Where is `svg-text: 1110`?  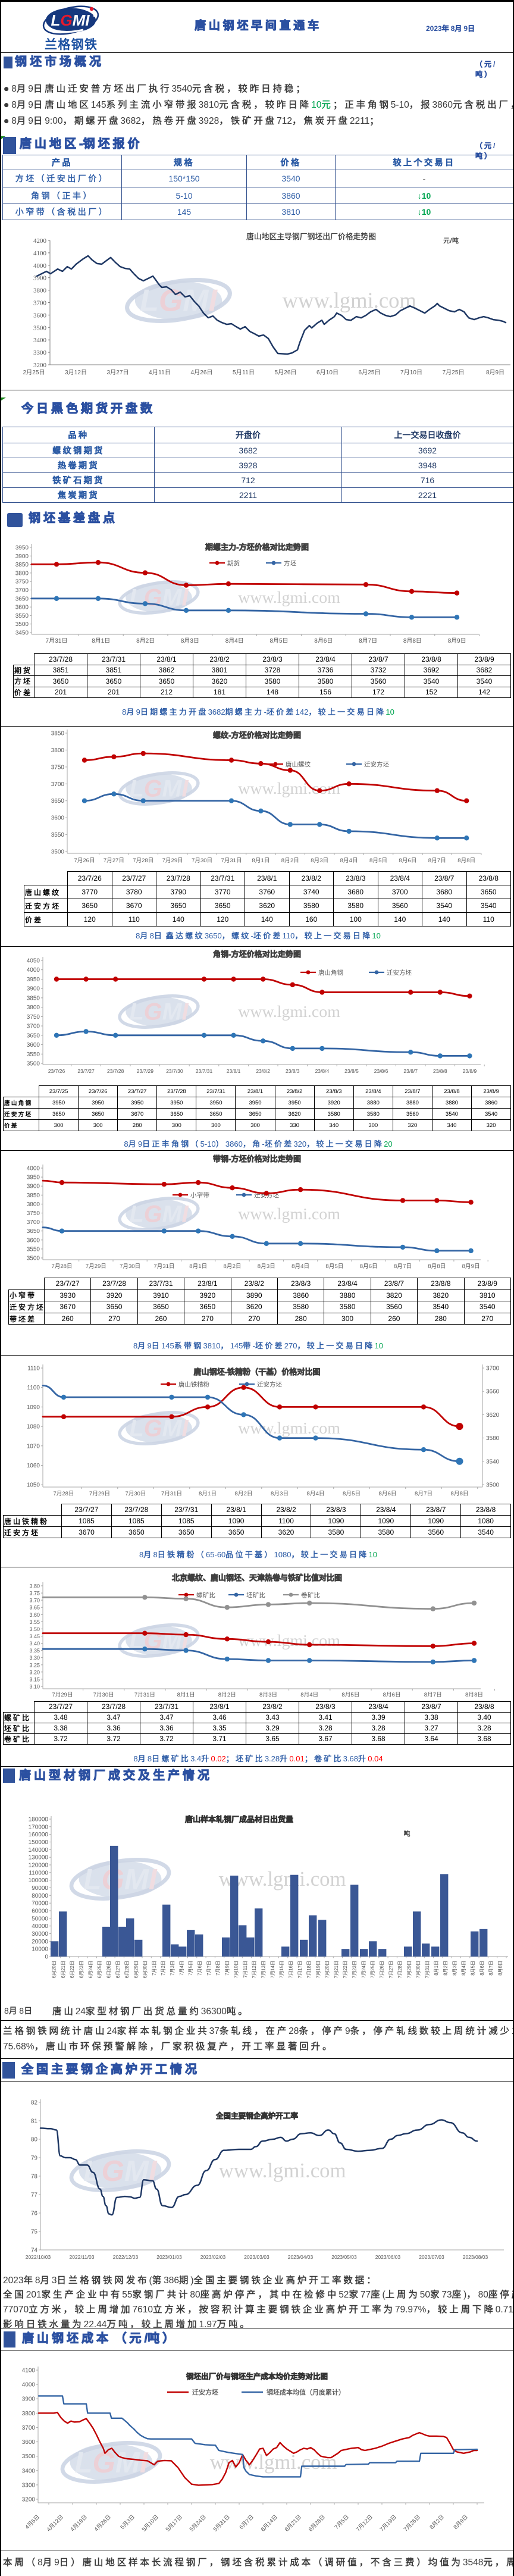 svg-text: 1110 is located at coordinates (33, 1369).